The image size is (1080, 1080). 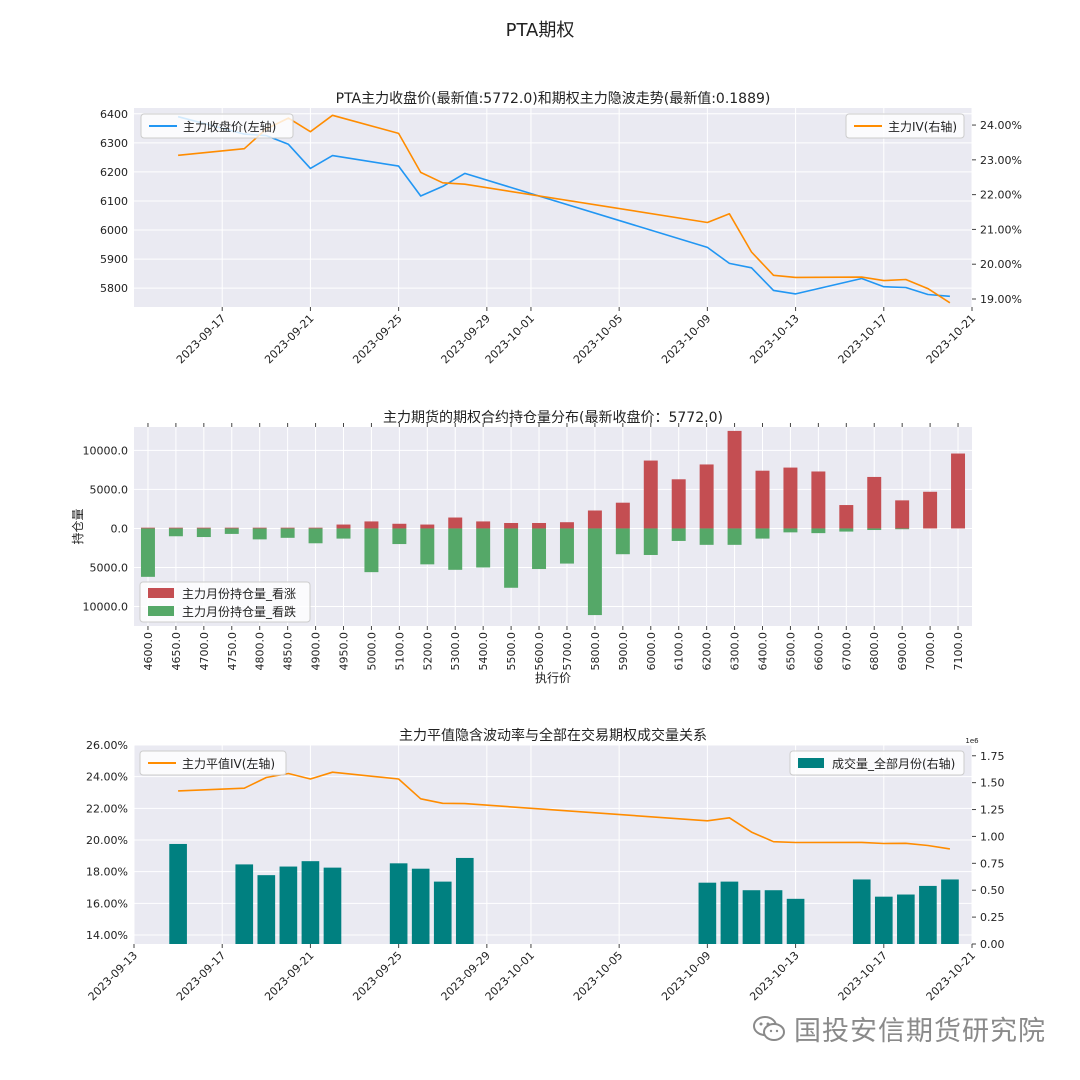 I want to click on chart3-right-tick-label: 0.50, so click(x=992, y=890).